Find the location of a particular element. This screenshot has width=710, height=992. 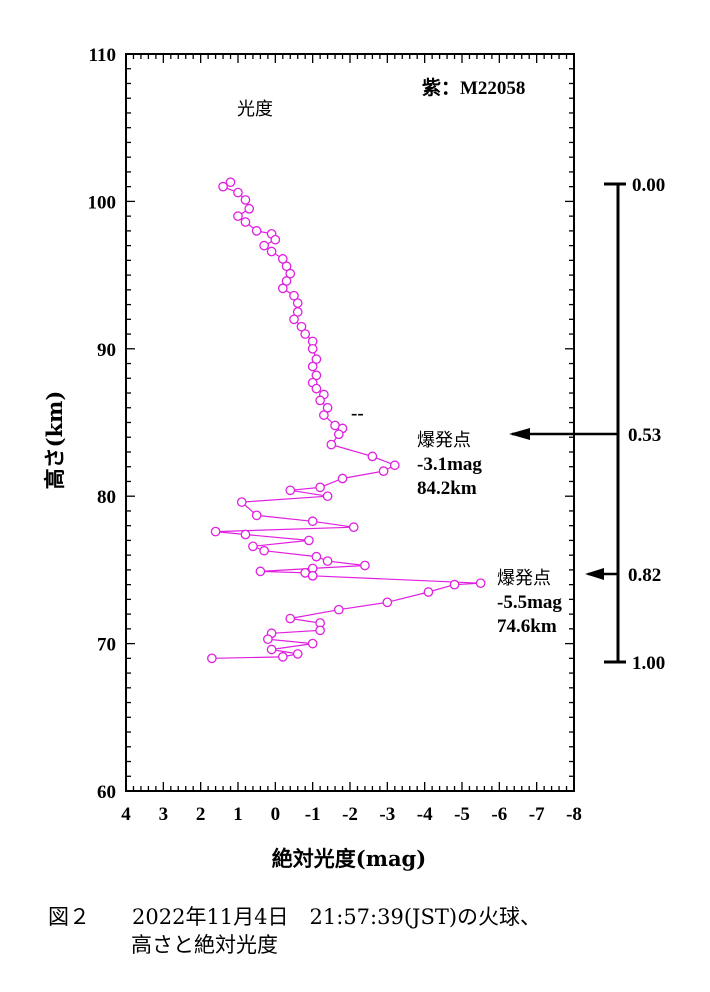

x-axis-title: 絶対光度(mag) is located at coordinates (349, 858).